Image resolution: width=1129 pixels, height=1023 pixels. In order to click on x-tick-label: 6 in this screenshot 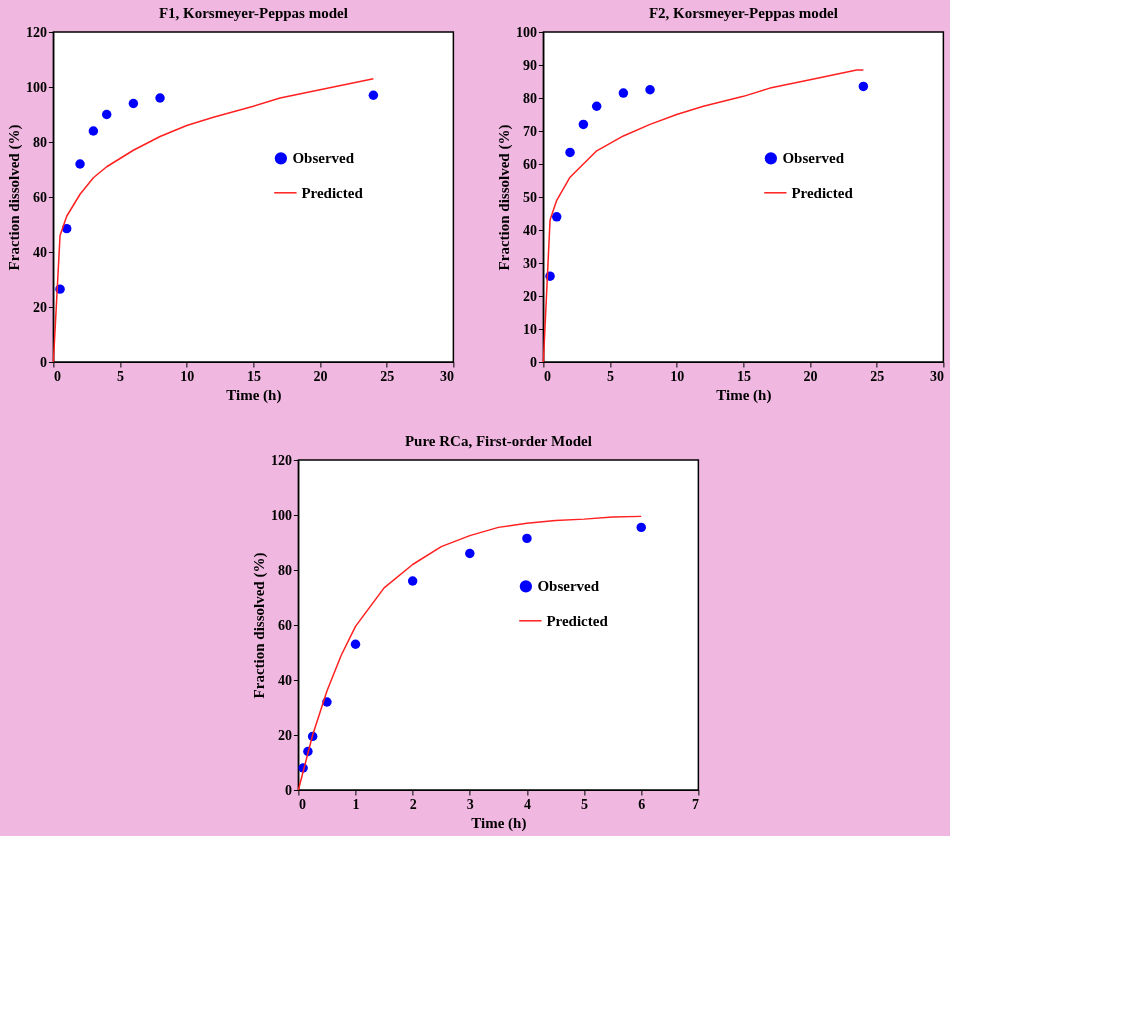, I will do `click(642, 804)`.